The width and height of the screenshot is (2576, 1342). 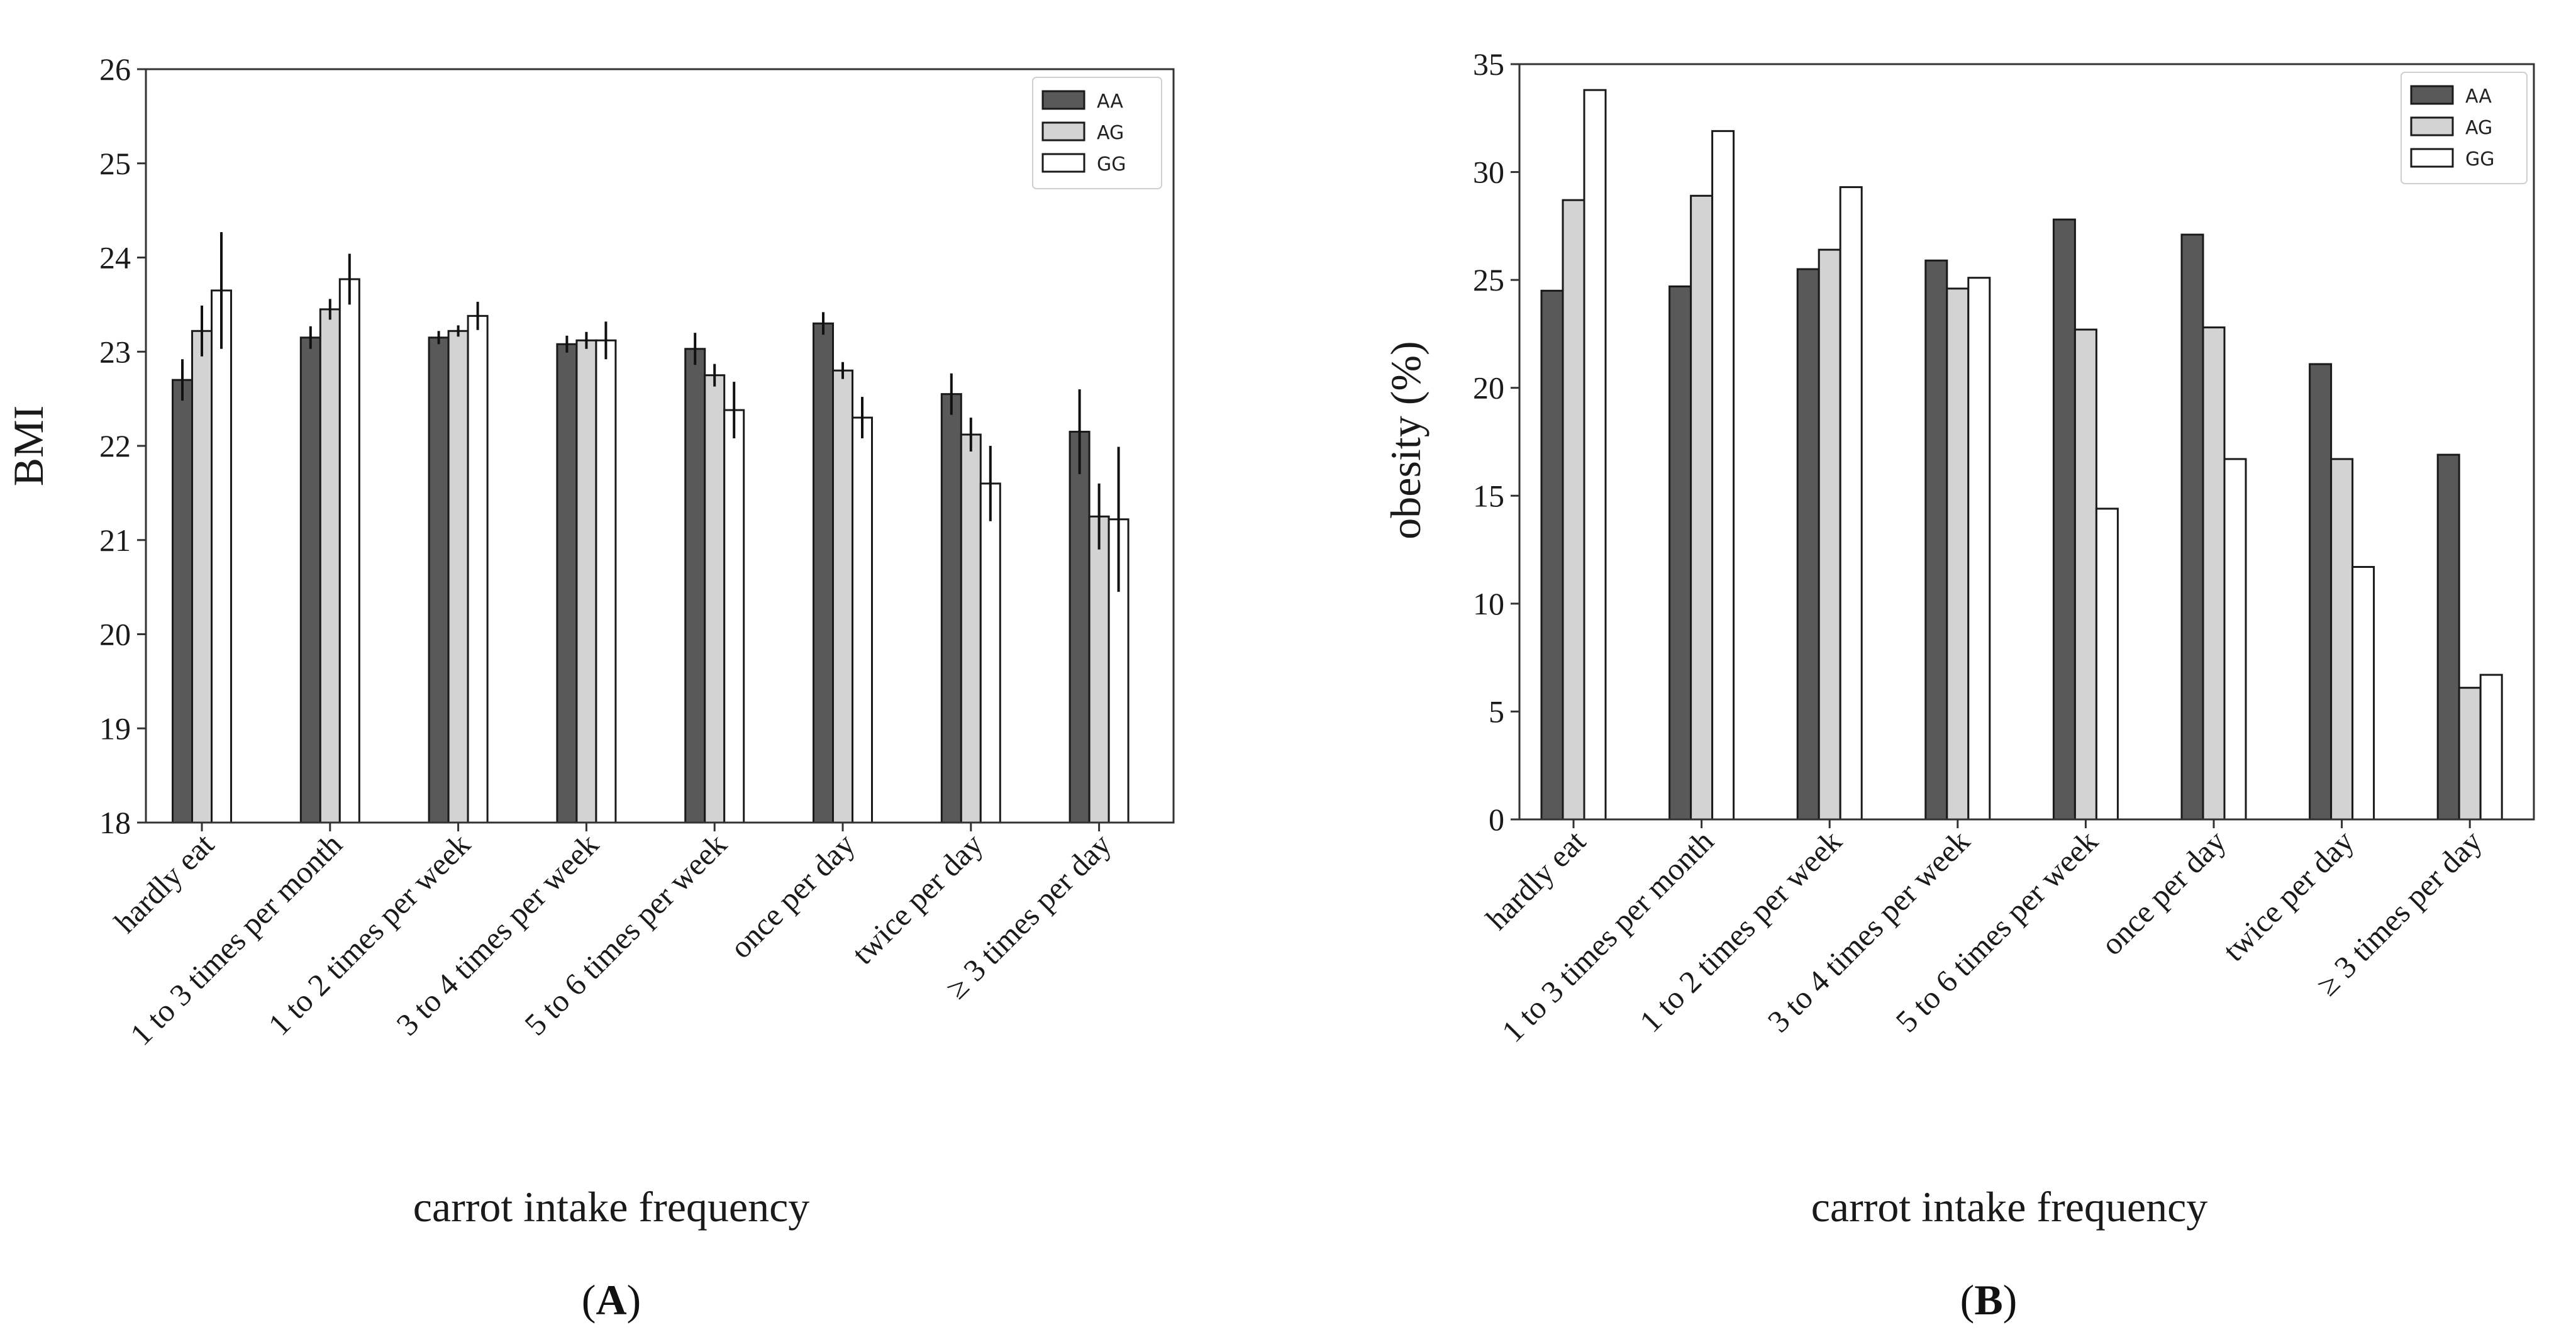 What do you see at coordinates (2480, 159) in the screenshot?
I see `chart-b-legend-label-gg: GG` at bounding box center [2480, 159].